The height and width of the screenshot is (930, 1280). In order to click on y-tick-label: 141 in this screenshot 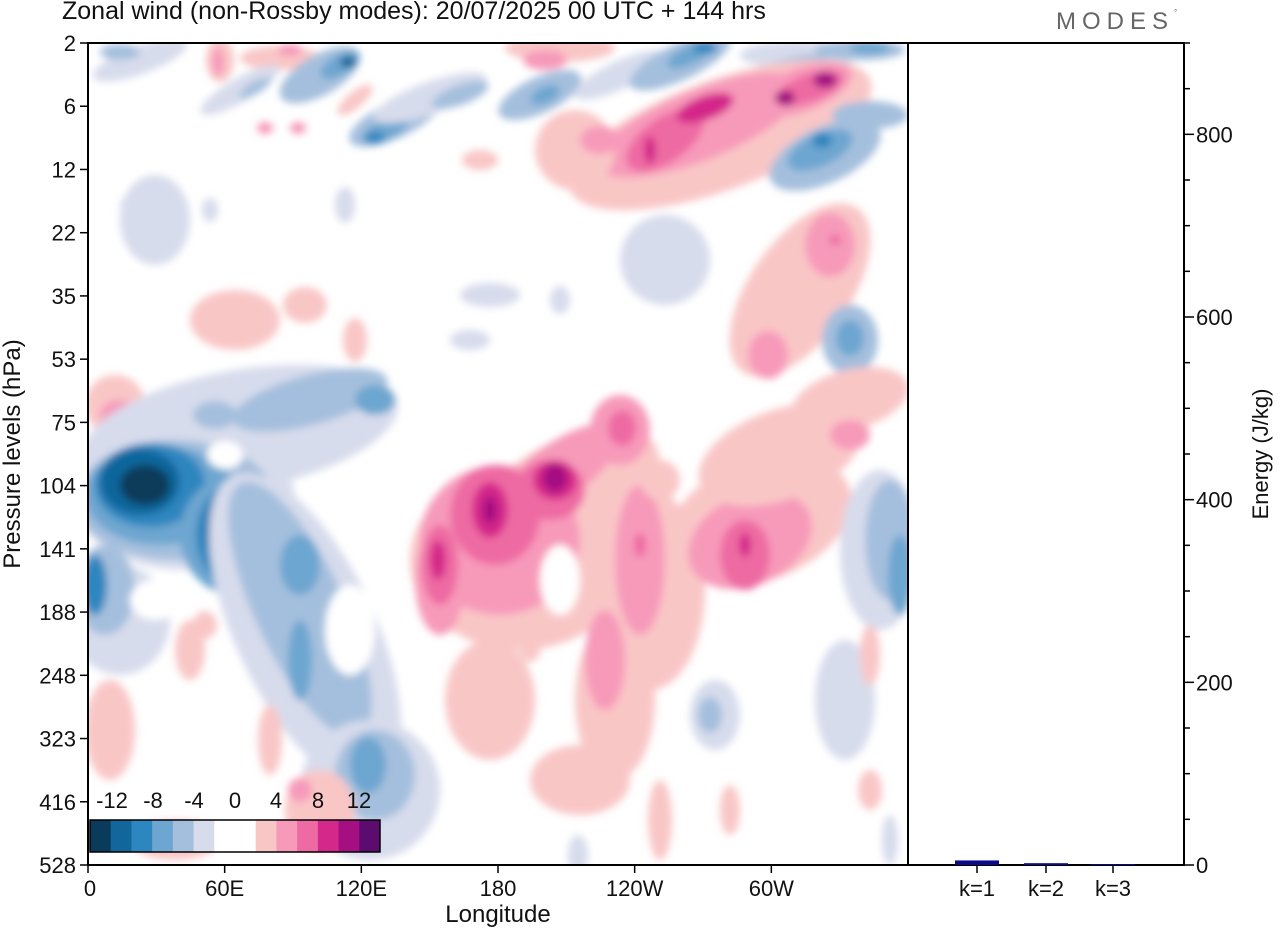, I will do `click(57, 549)`.